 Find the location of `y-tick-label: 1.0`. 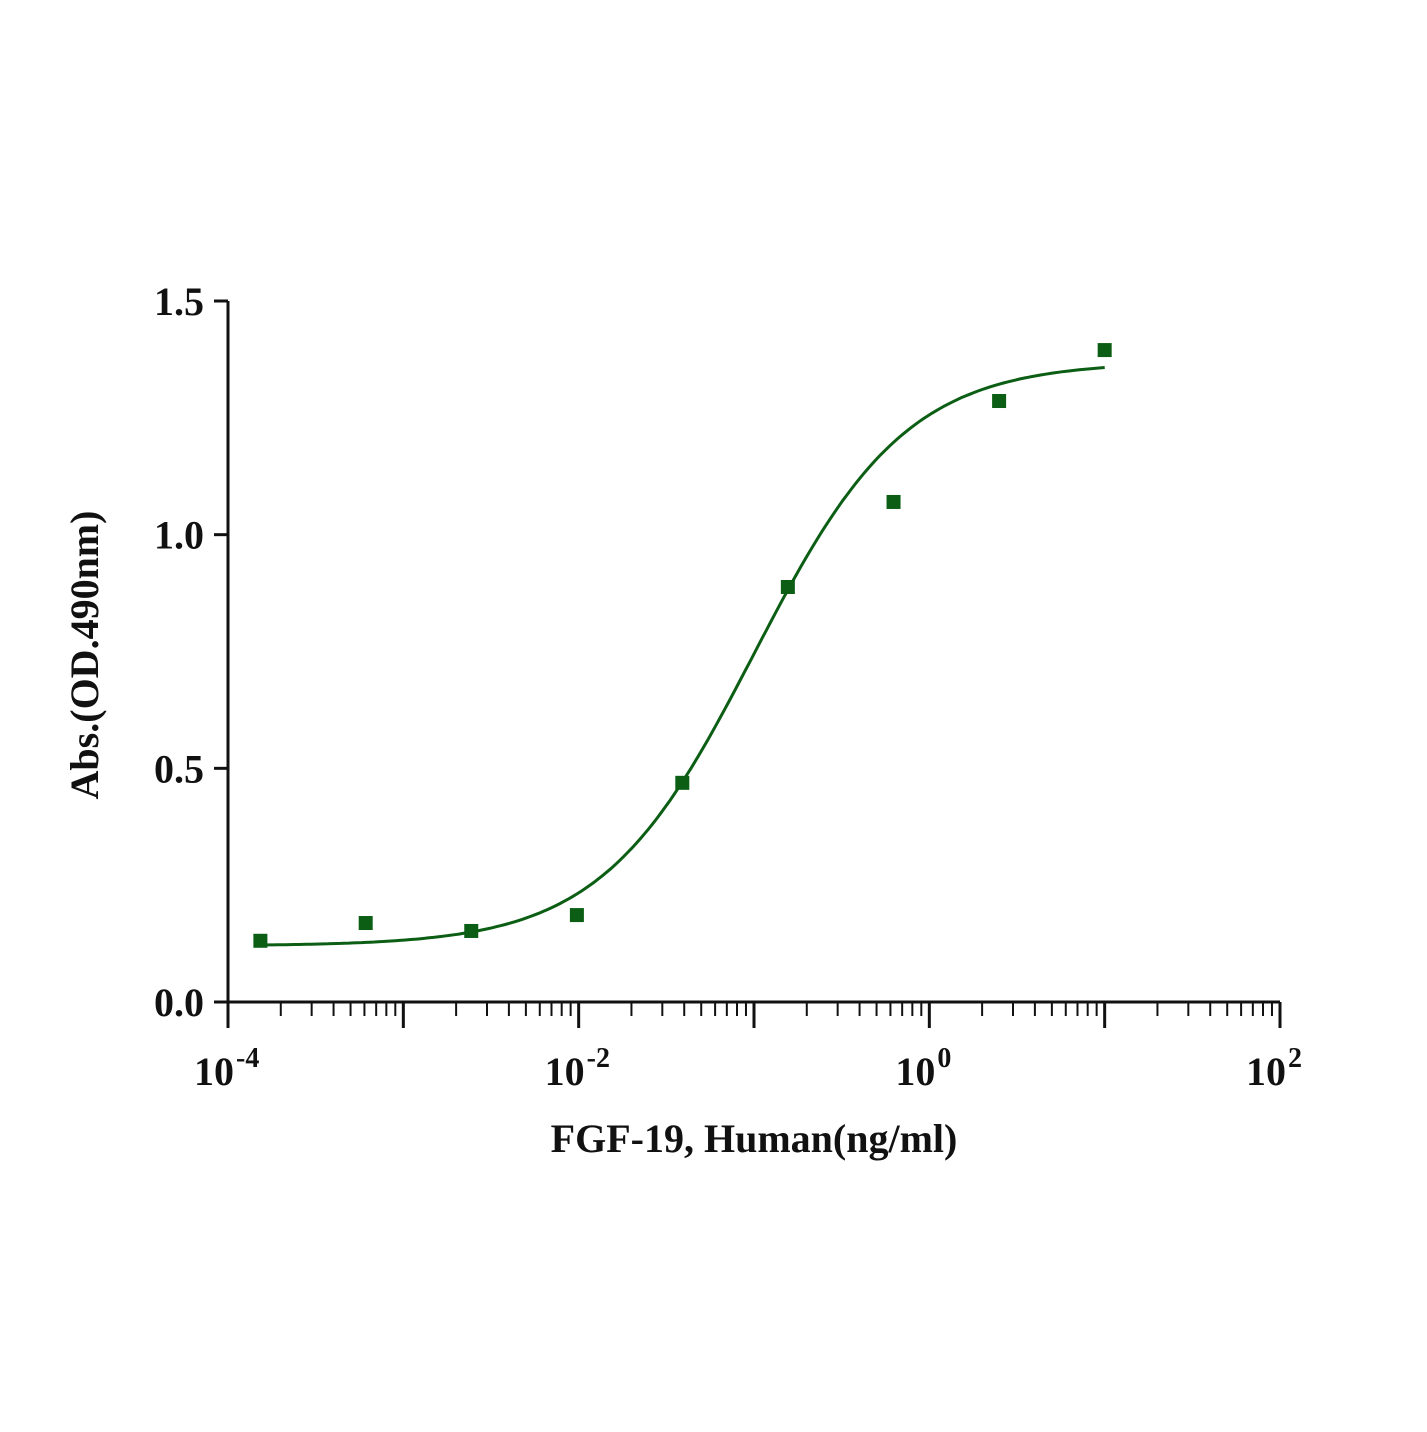

y-tick-label: 1.0 is located at coordinates (179, 535).